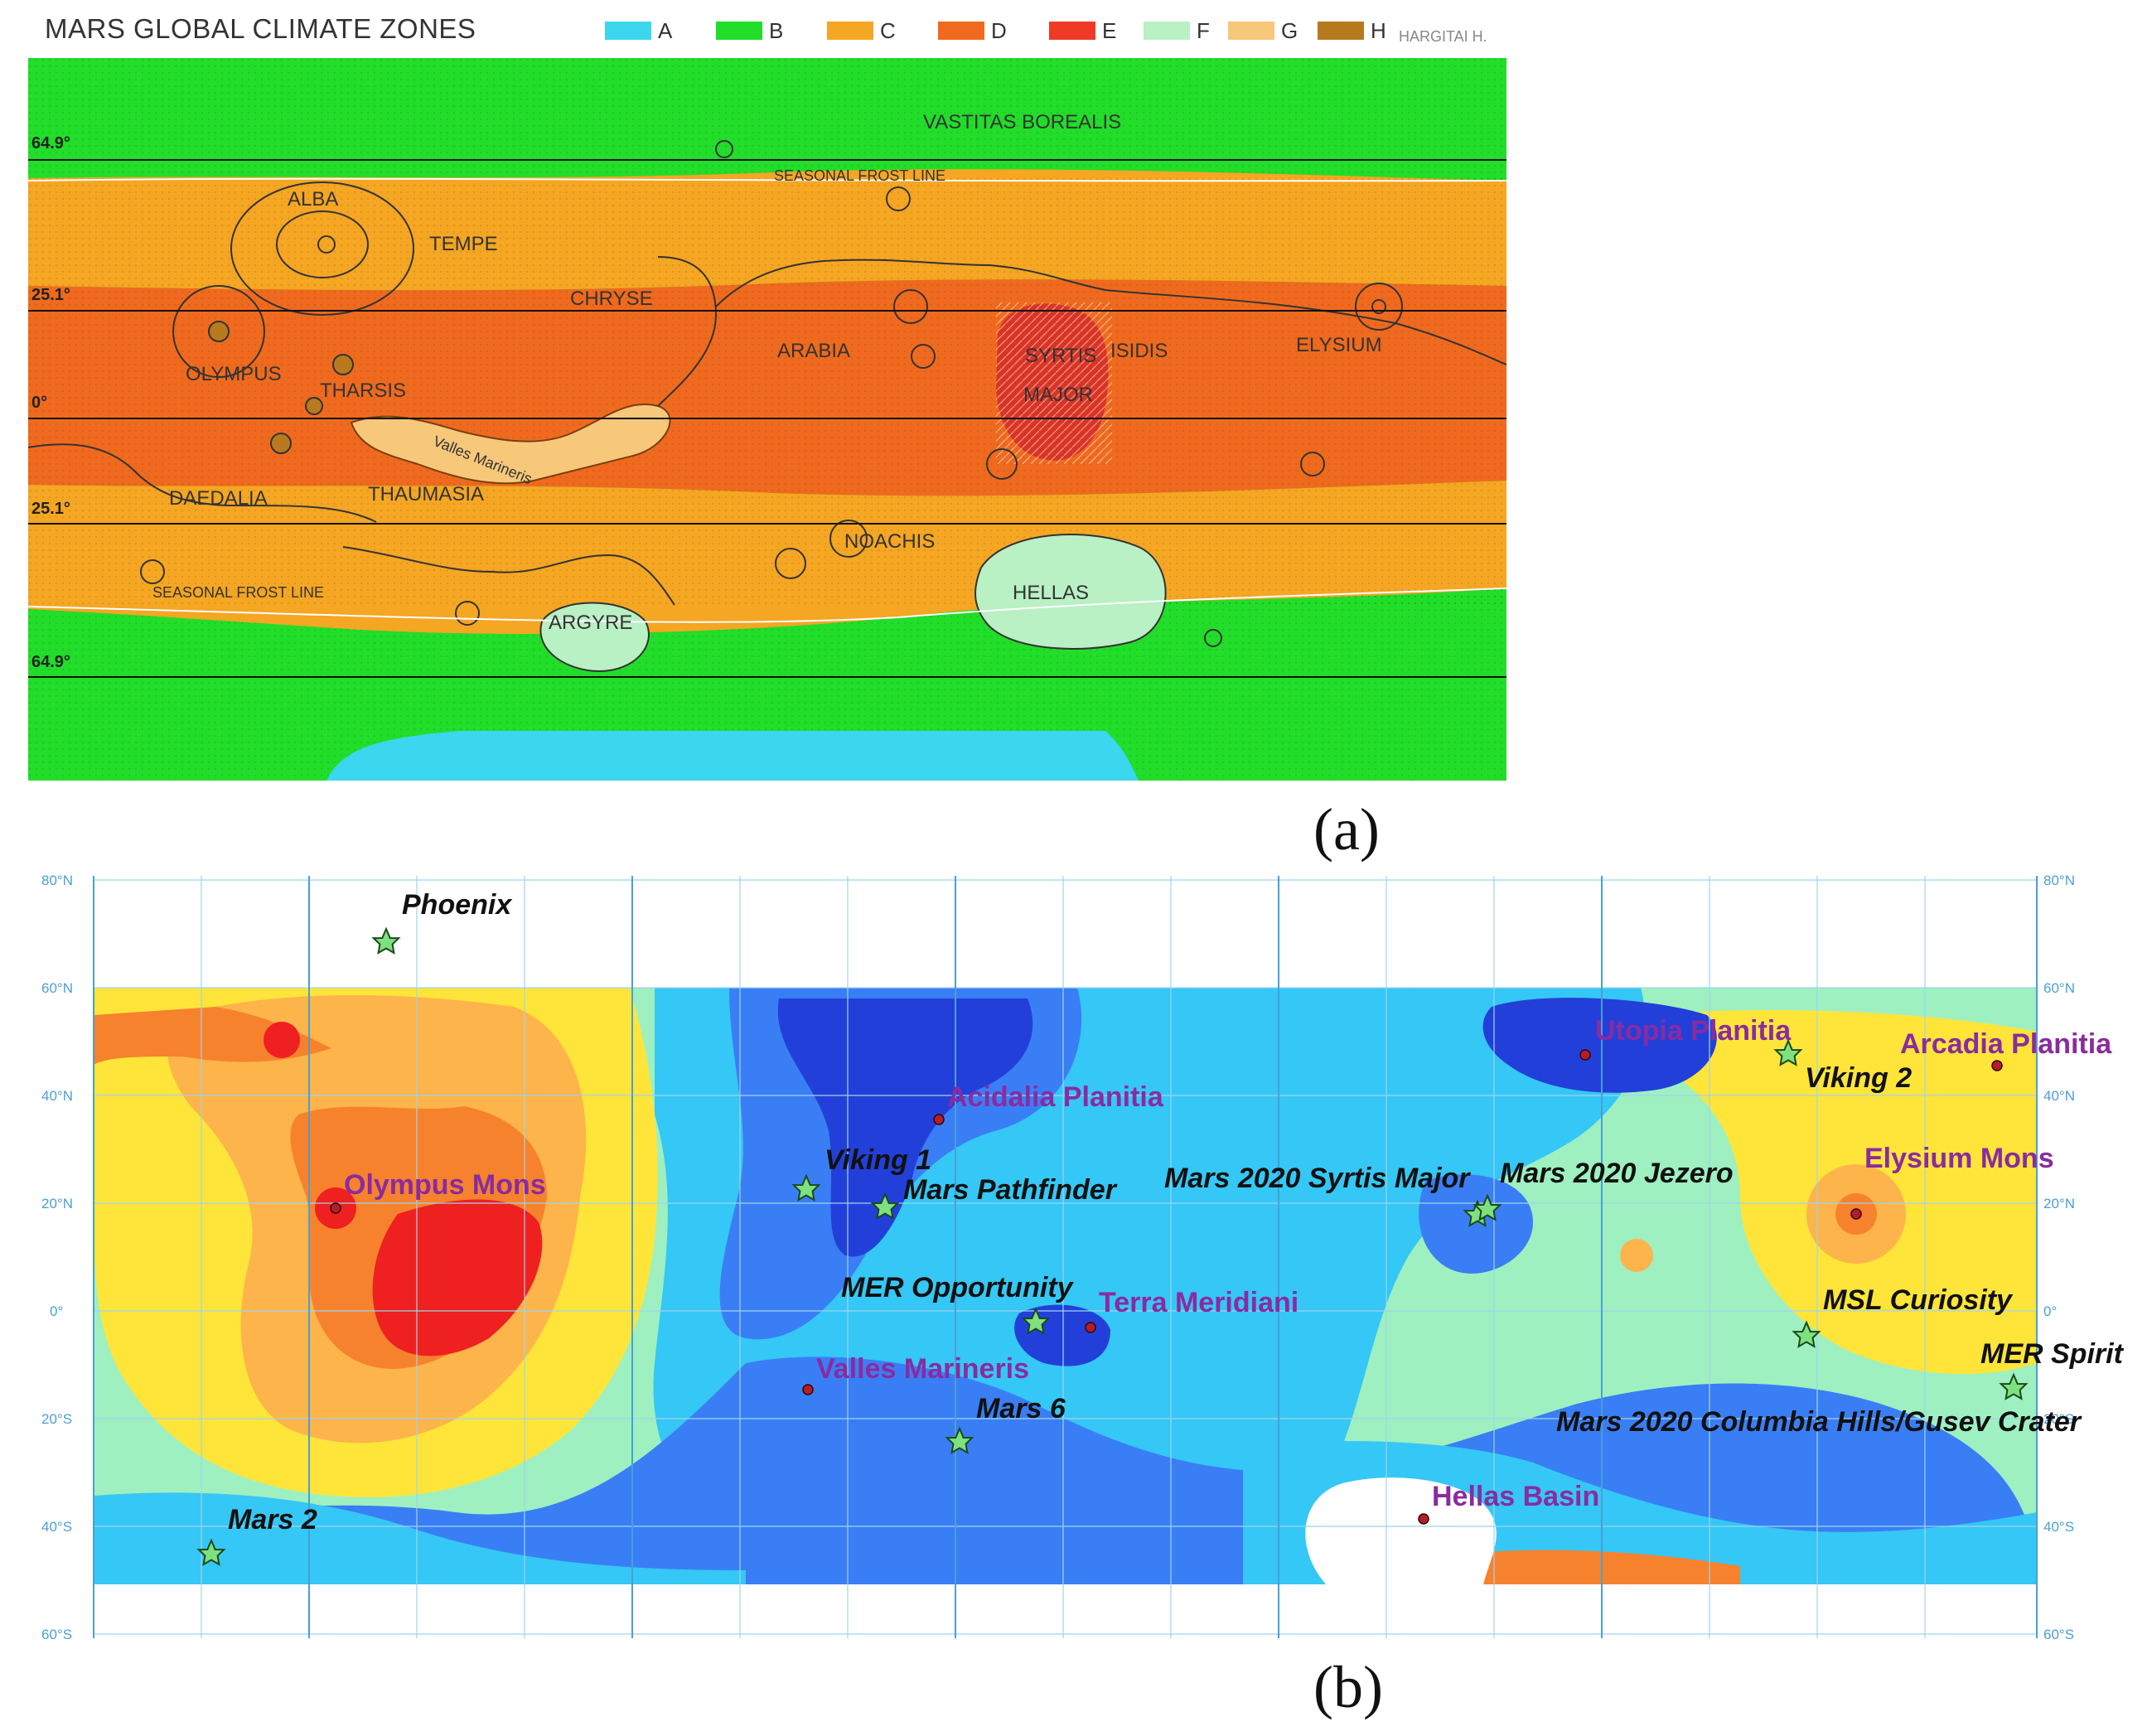 This screenshot has width=2152, height=1736. What do you see at coordinates (1251, 31) in the screenshot?
I see `legend-swatch-g` at bounding box center [1251, 31].